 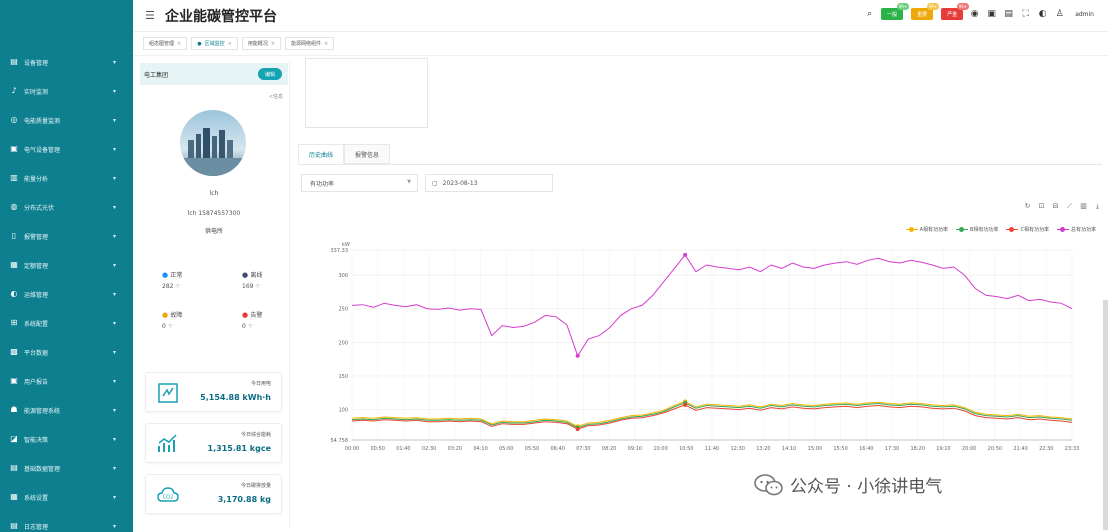 What do you see at coordinates (926, 229) in the screenshot?
I see `legend-item: A相有功功率` at bounding box center [926, 229].